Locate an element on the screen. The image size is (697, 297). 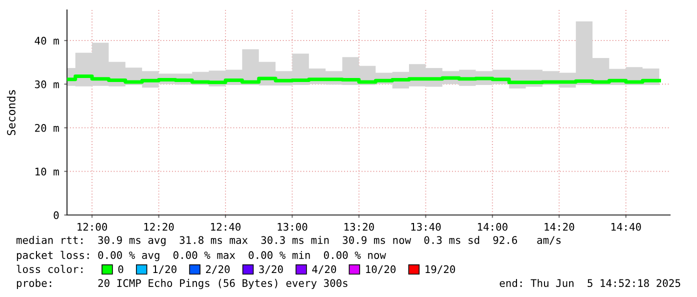
x-tick-label: 12:40 is located at coordinates (225, 226).